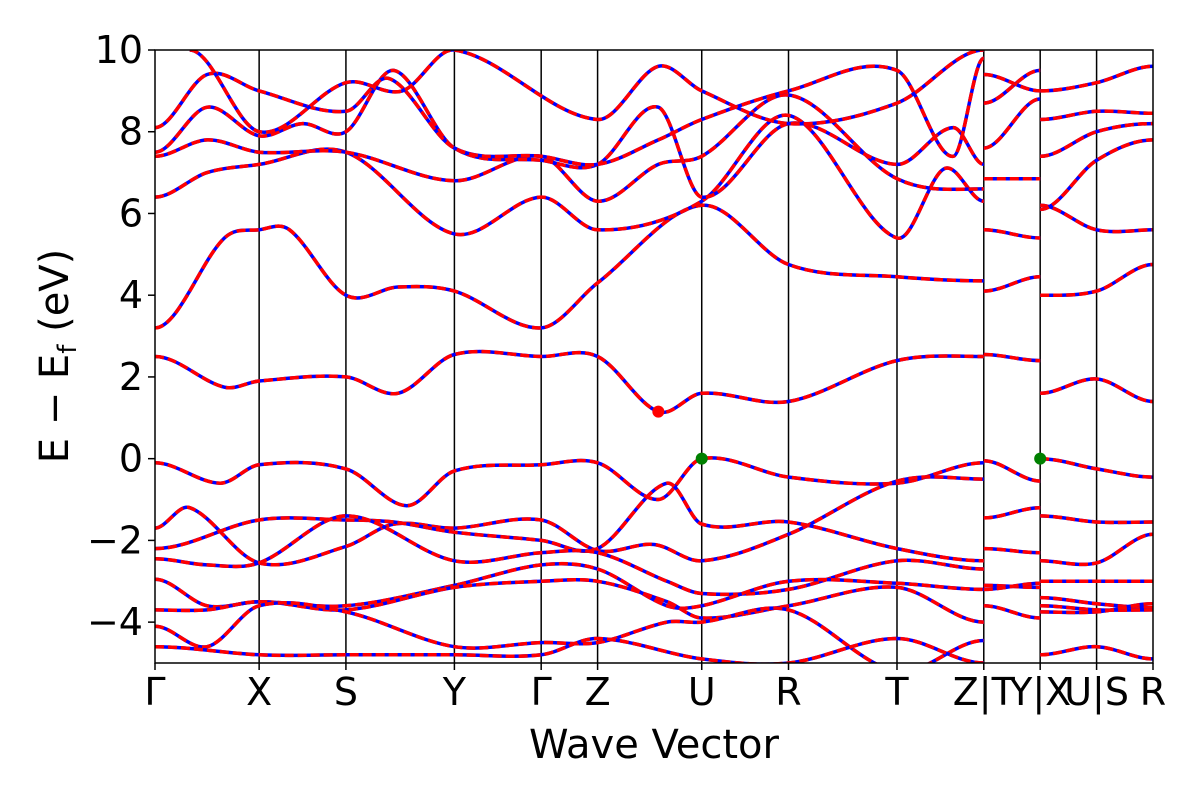 The width and height of the screenshot is (1200, 800). Describe the element at coordinates (454, 692) in the screenshot. I see `x-tick-label: Y` at that location.